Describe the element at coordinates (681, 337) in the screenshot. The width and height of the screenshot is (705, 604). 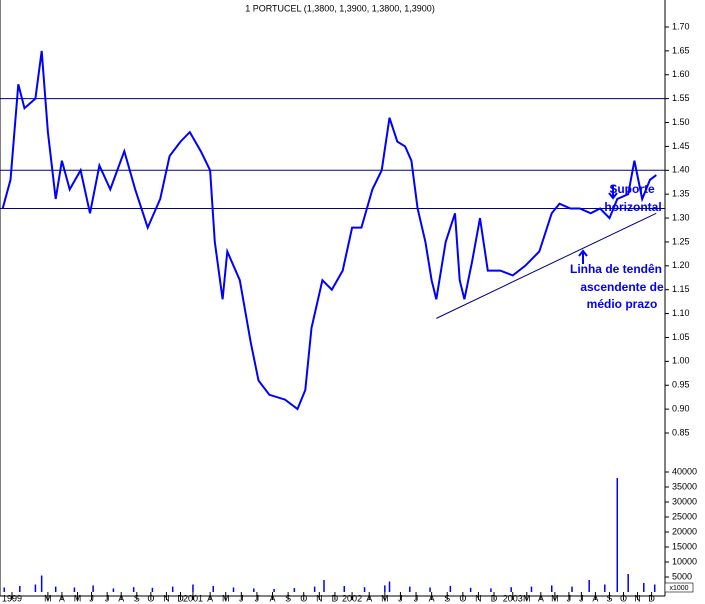
I see `y-tick-label: 1.05` at that location.